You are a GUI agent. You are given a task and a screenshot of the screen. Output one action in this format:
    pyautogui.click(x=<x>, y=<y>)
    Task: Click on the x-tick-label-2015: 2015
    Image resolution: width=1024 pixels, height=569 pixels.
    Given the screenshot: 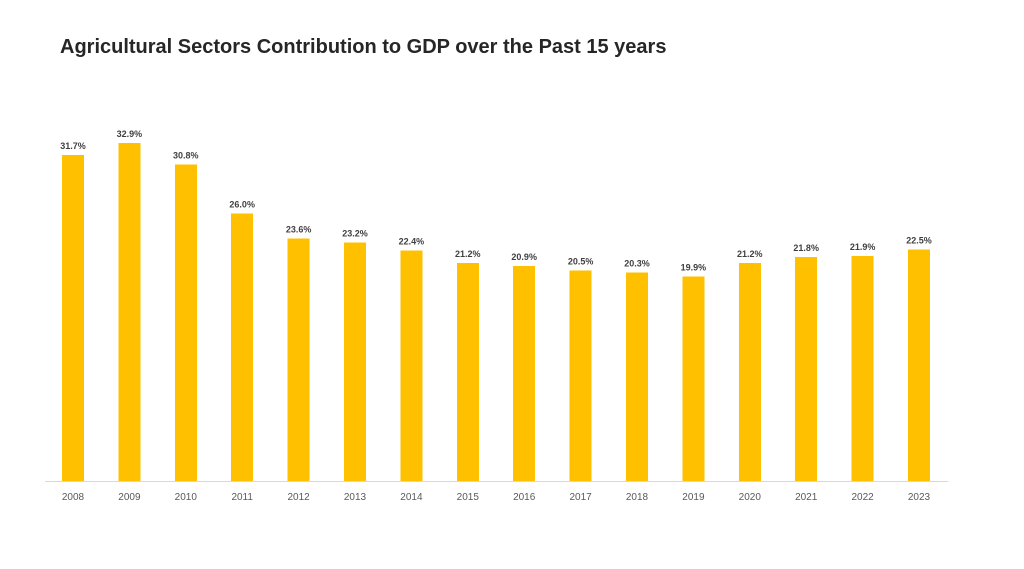 What is the action you would take?
    pyautogui.click(x=468, y=497)
    